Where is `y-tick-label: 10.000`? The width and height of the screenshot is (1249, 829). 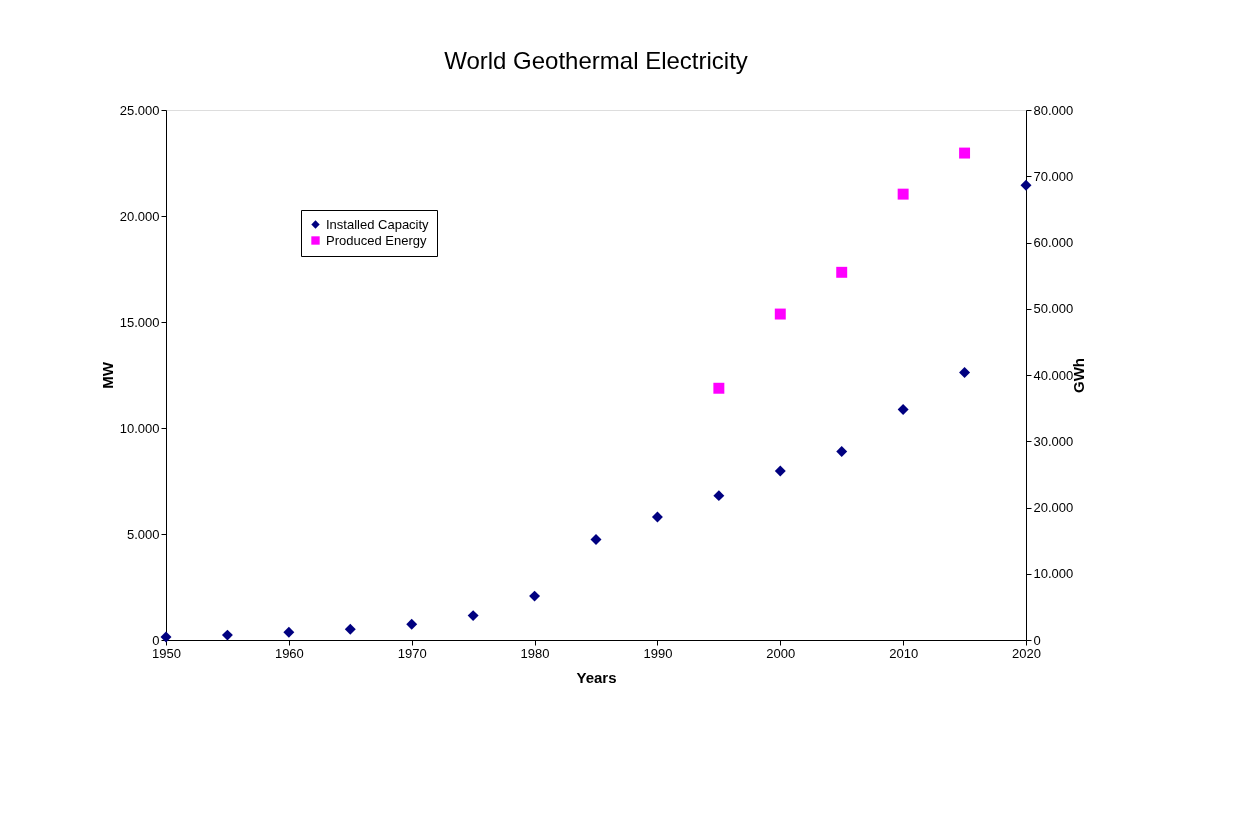
y-tick-label: 10.000 is located at coordinates (139, 428).